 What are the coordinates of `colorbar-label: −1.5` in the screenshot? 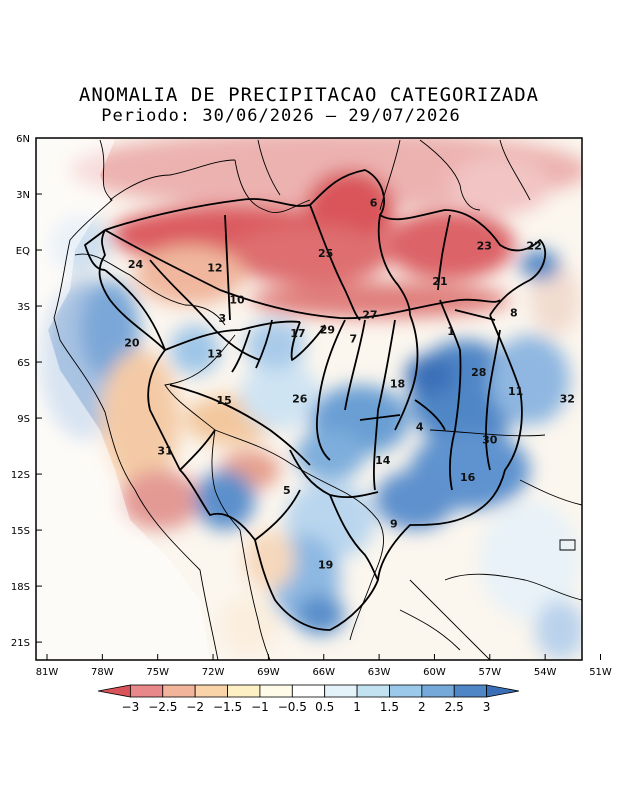 It's located at (227, 707).